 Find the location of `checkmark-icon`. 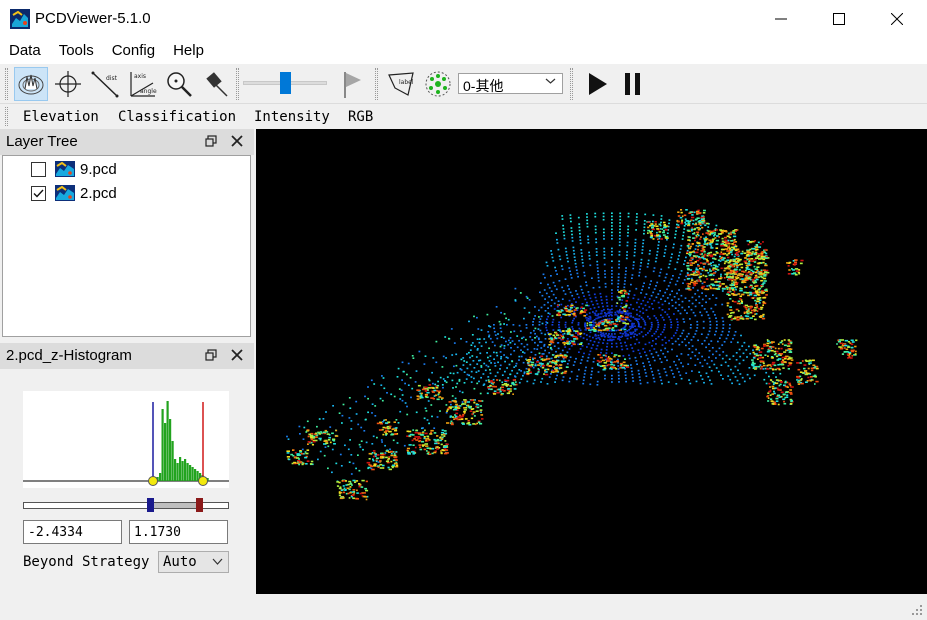

checkmark-icon is located at coordinates (38, 193).